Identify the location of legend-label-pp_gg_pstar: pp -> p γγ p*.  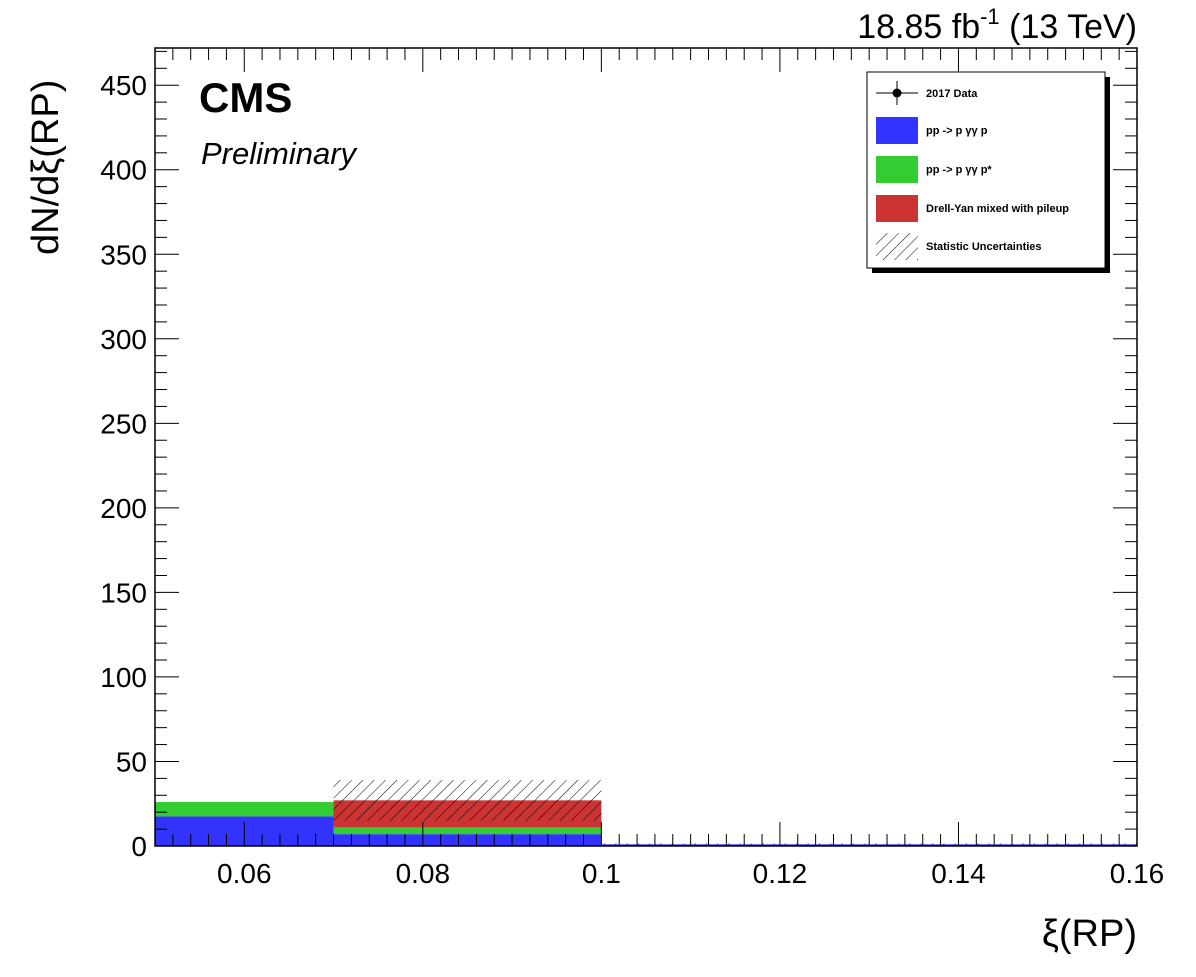
(959, 170).